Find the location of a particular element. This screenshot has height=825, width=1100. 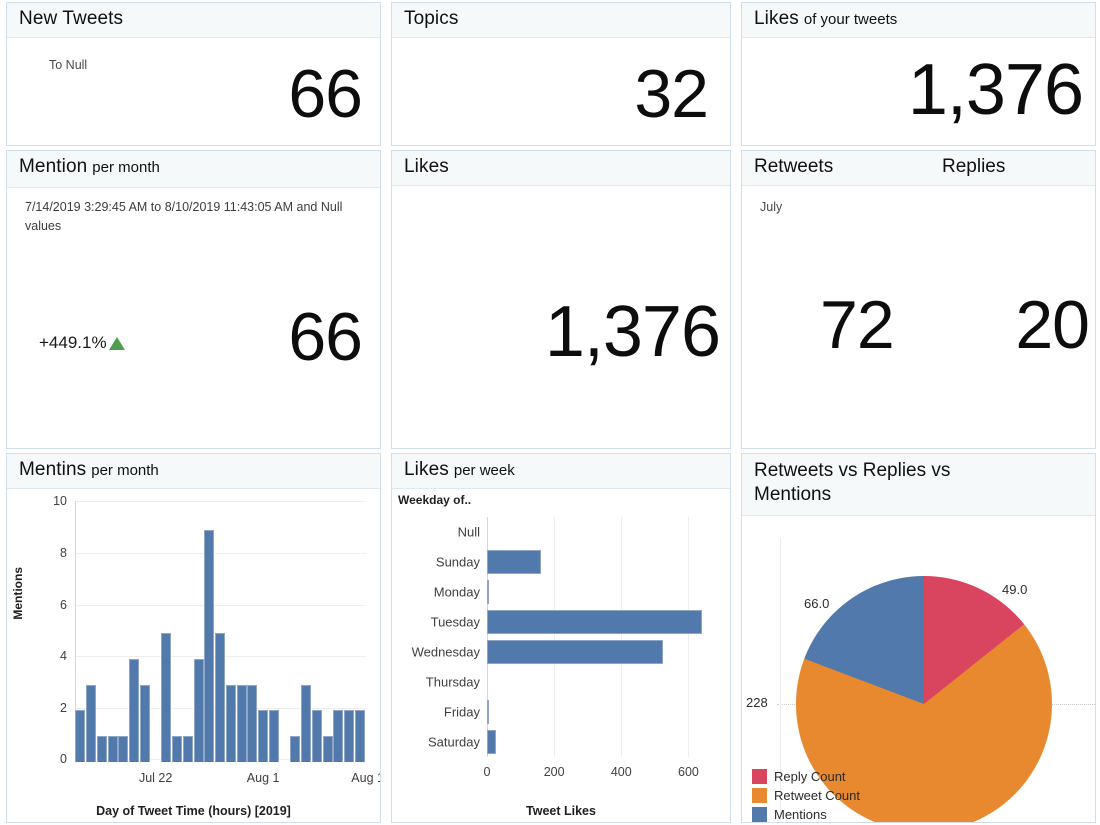

histogram-x-tick: Aug 1 is located at coordinates (263, 778).